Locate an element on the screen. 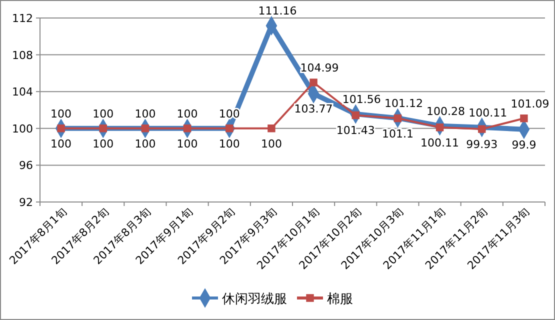 This screenshot has height=320, width=555. data-label: 104.99 is located at coordinates (319, 67).